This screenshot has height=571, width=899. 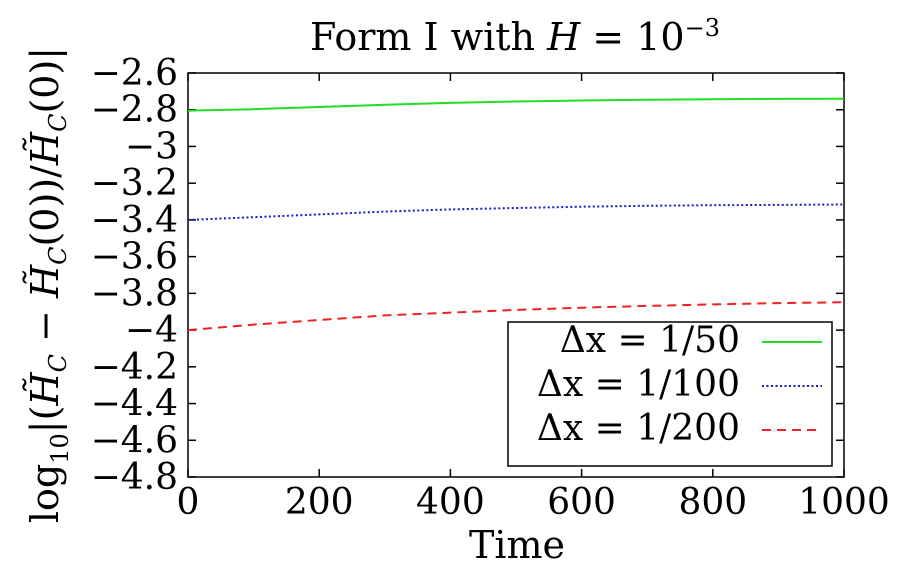 What do you see at coordinates (581, 502) in the screenshot?
I see `x-tick-label: 600` at bounding box center [581, 502].